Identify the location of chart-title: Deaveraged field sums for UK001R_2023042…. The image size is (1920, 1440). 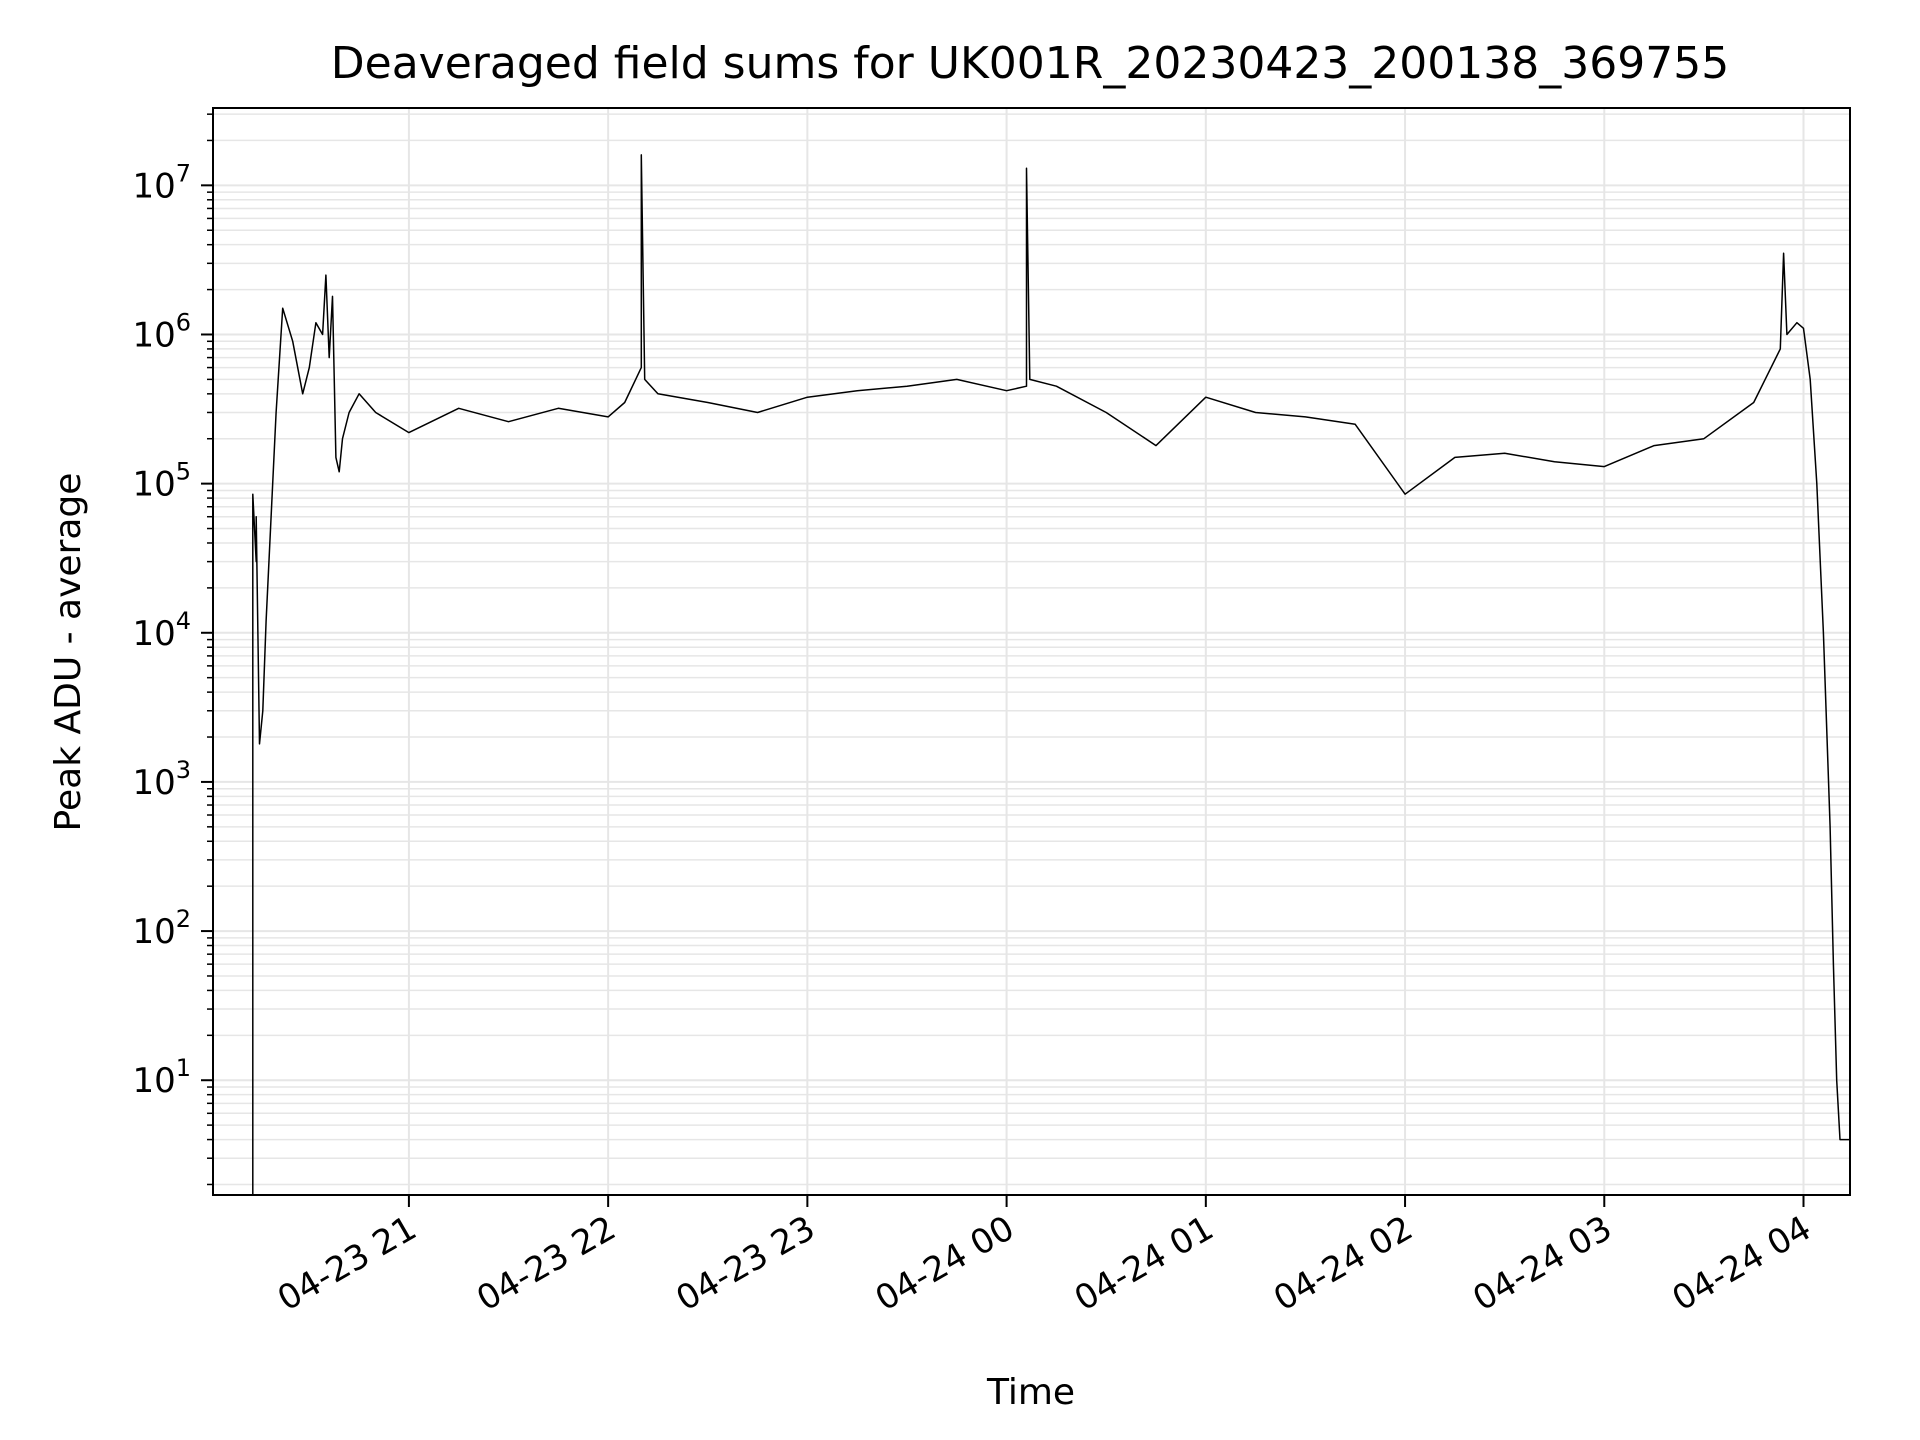
(1030, 63).